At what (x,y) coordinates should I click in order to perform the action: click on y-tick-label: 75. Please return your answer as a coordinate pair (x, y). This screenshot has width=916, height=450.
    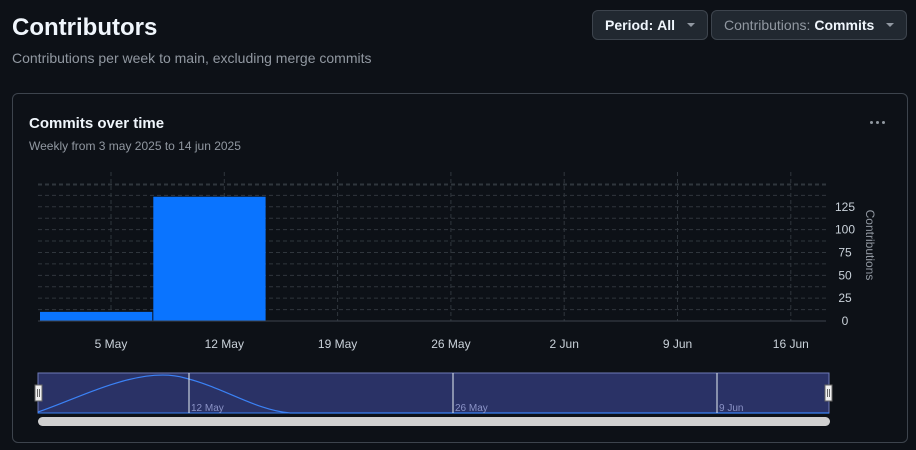
    Looking at the image, I should click on (845, 252).